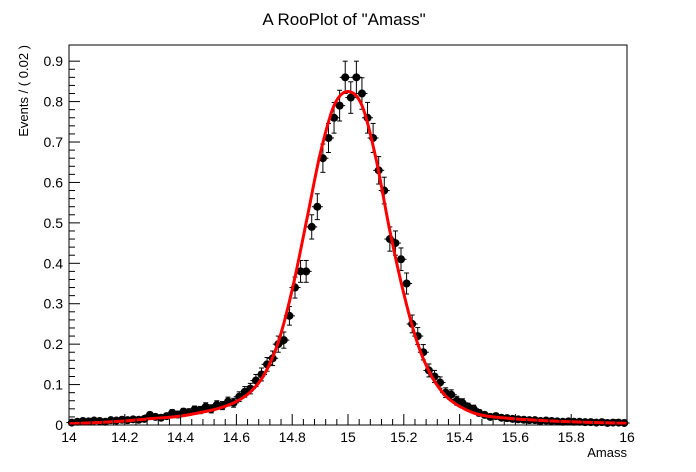 The height and width of the screenshot is (472, 696). What do you see at coordinates (343, 19) in the screenshot?
I see `chart-title: A RooPlot of "Amass"` at bounding box center [343, 19].